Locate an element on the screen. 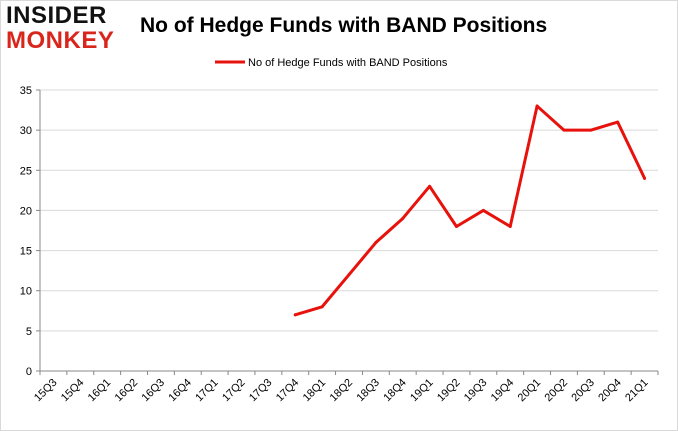 Image resolution: width=678 pixels, height=431 pixels. insider-monkey-logo: INSIDER MONKEY is located at coordinates (67, 29).